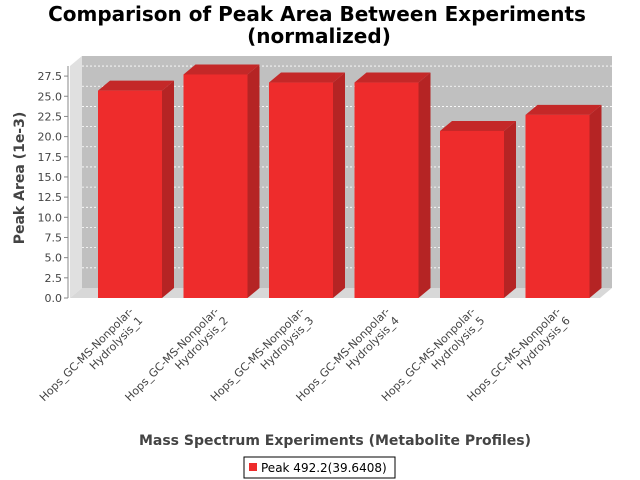  I want to click on legend: Peak 492.2(39.6408), so click(319, 467).